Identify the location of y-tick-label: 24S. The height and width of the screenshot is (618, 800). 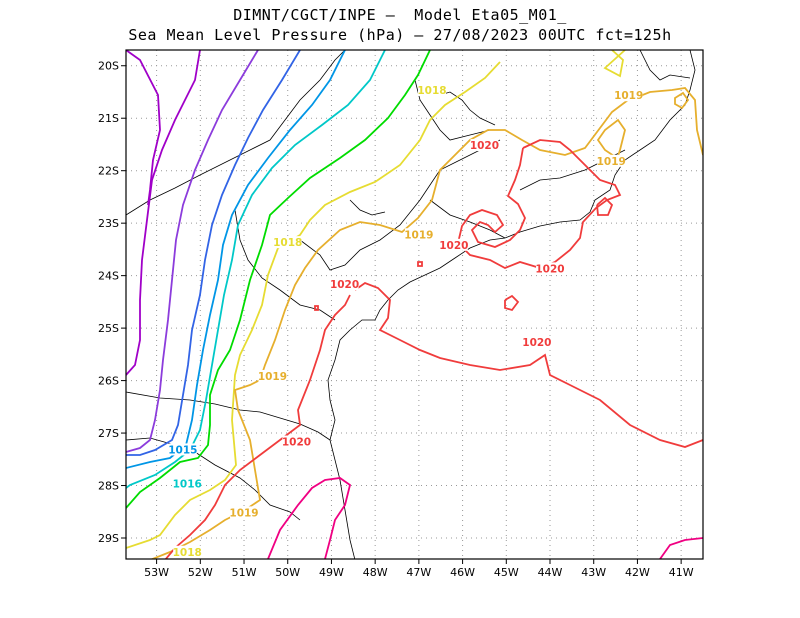
(108, 276).